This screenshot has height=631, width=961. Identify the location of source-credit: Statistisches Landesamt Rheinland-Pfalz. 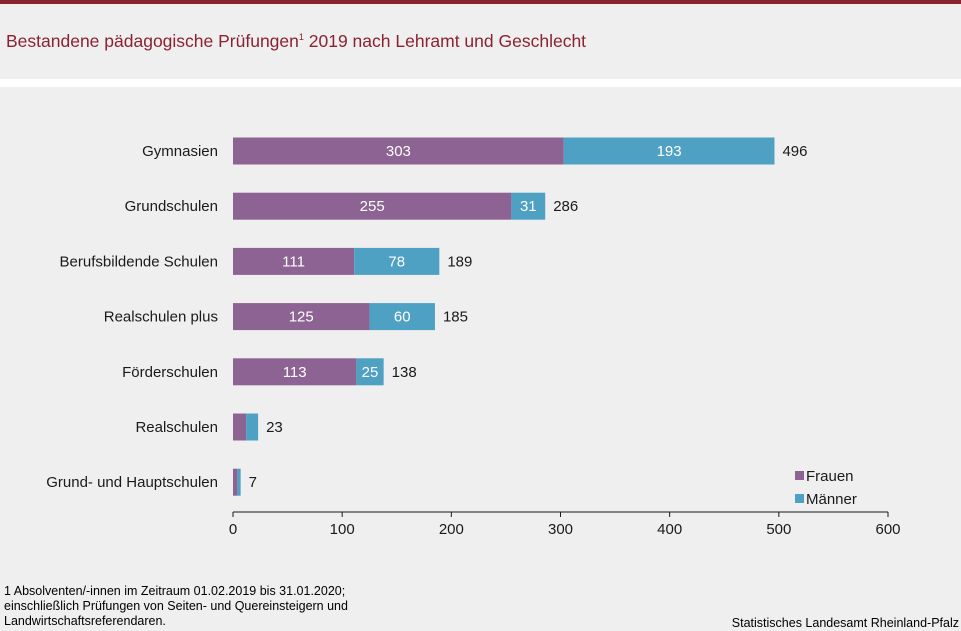
(845, 623).